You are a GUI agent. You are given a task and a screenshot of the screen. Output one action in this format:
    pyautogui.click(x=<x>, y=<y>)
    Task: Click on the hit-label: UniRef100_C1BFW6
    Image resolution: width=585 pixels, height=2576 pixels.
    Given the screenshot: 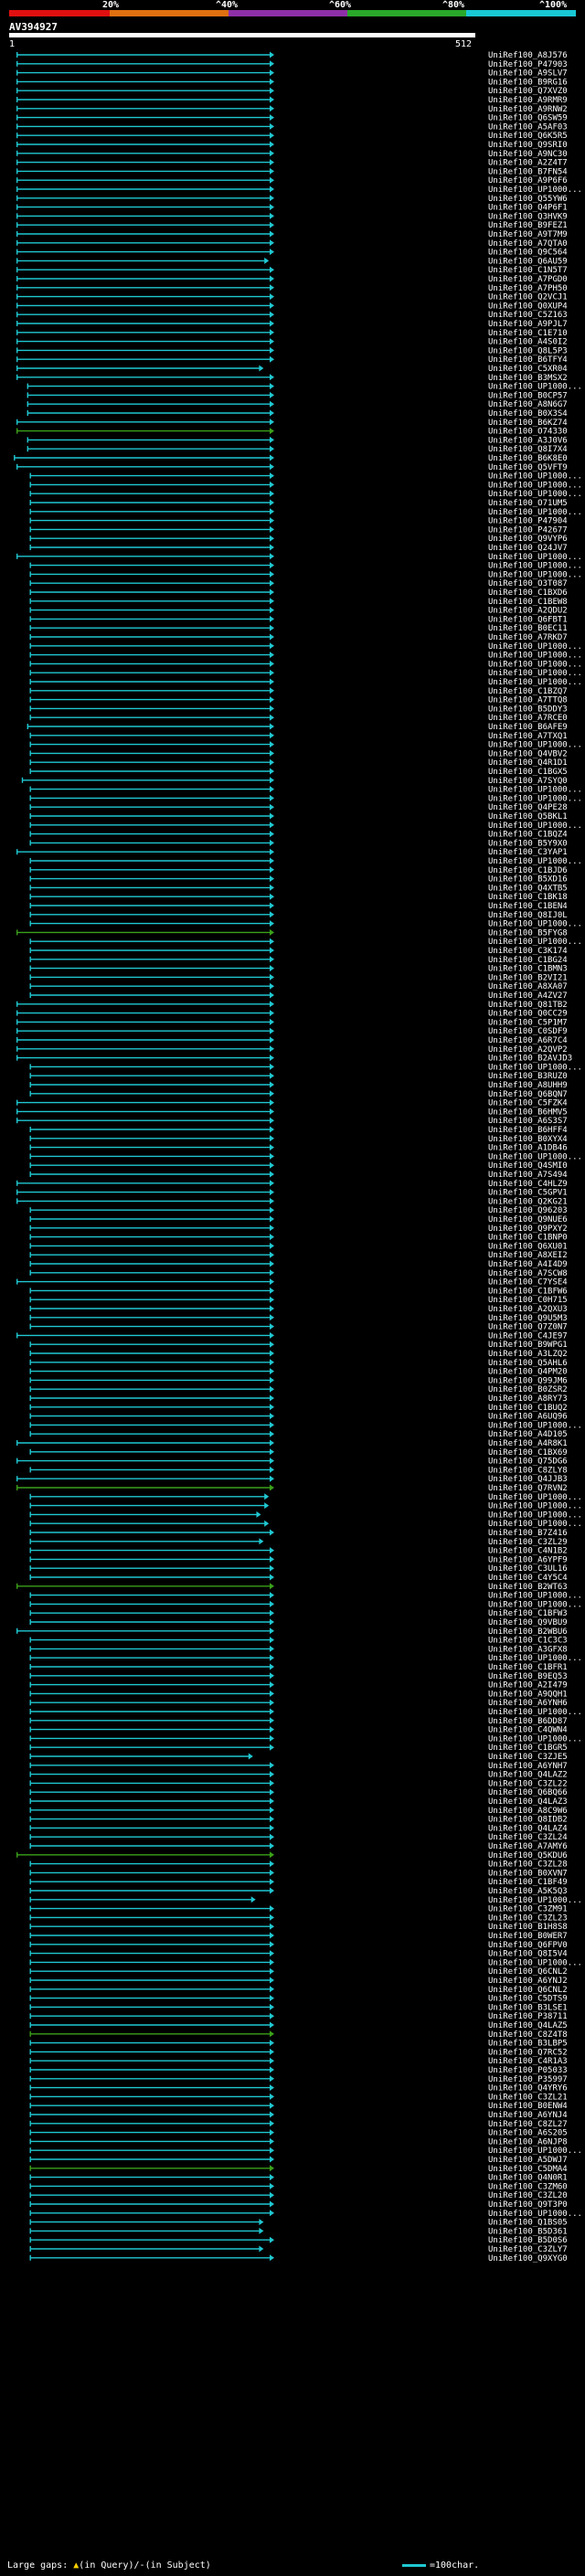 What is the action you would take?
    pyautogui.click(x=528, y=1291)
    